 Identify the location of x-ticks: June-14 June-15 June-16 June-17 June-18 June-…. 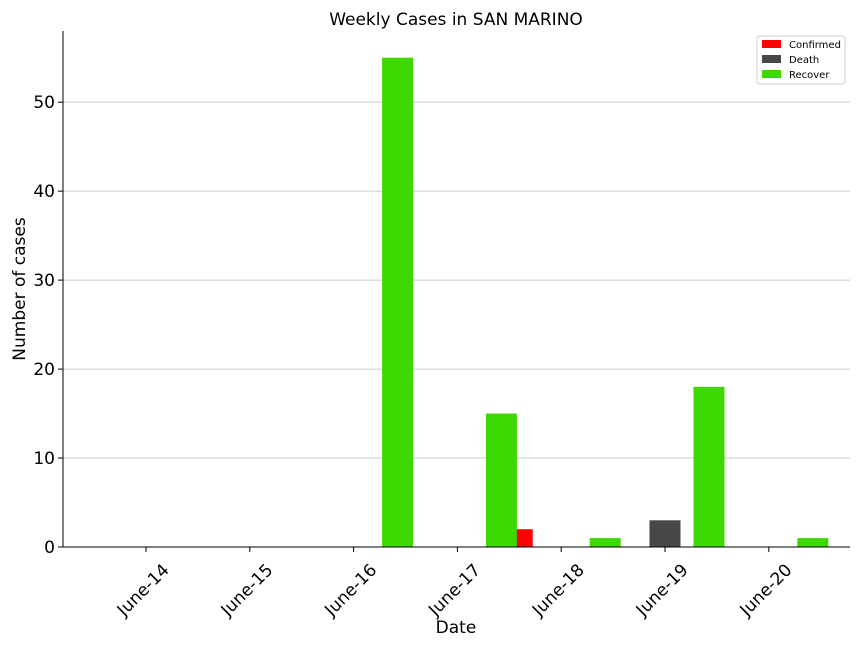
(454, 584).